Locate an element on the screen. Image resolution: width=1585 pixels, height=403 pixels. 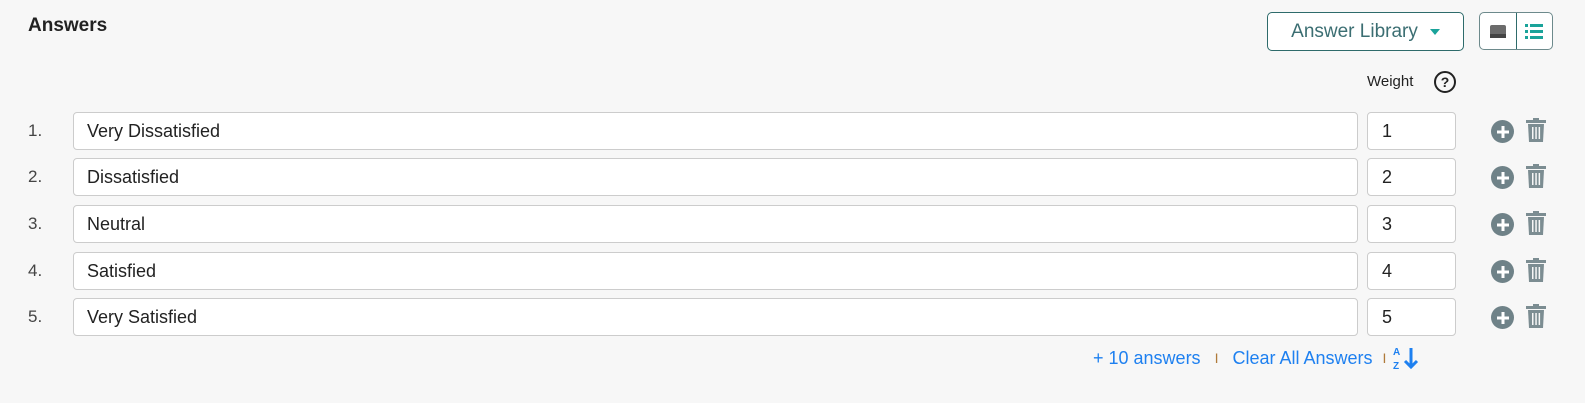
weight-label: Weight is located at coordinates (1390, 81).